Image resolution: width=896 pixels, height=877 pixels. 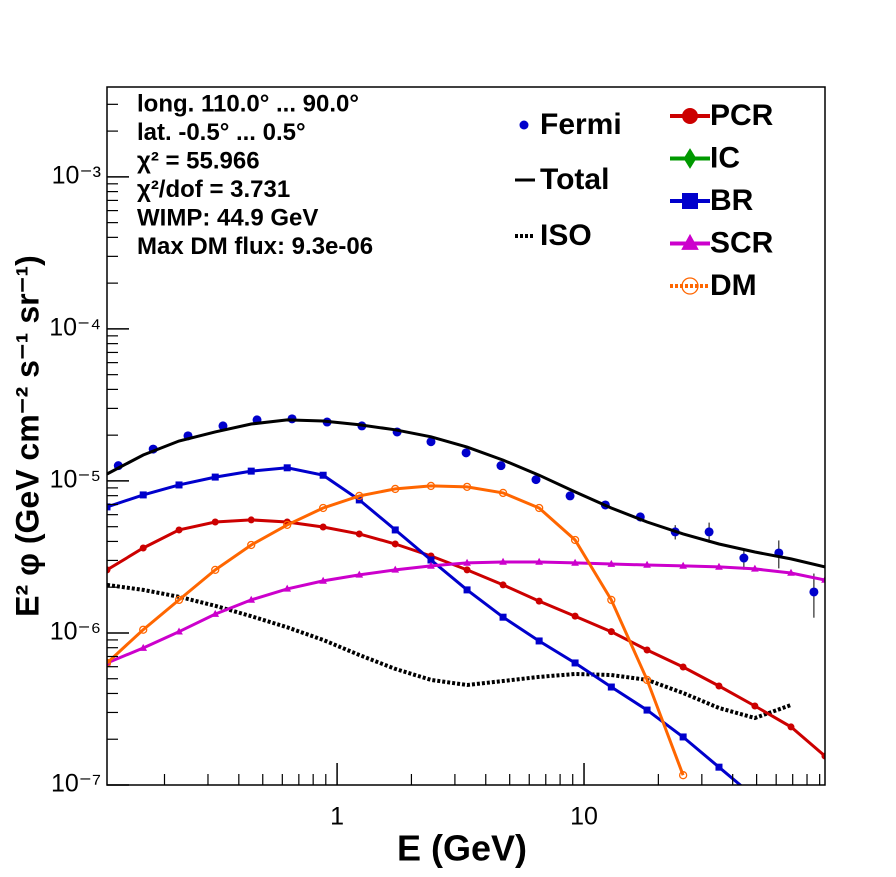 What do you see at coordinates (221, 132) in the screenshot?
I see `annotation: lat. -0.5° ... 0.5°` at bounding box center [221, 132].